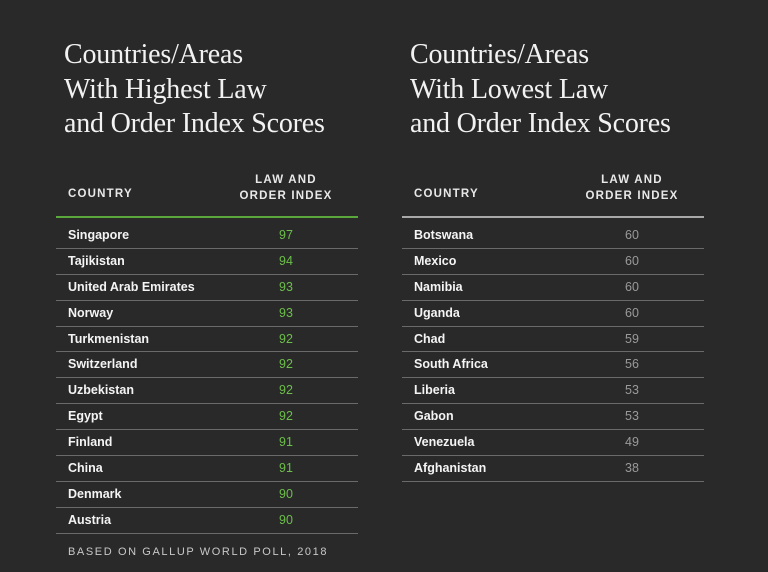 Image resolution: width=768 pixels, height=572 pixels. What do you see at coordinates (437, 312) in the screenshot?
I see `lowest-row-country: Uganda` at bounding box center [437, 312].